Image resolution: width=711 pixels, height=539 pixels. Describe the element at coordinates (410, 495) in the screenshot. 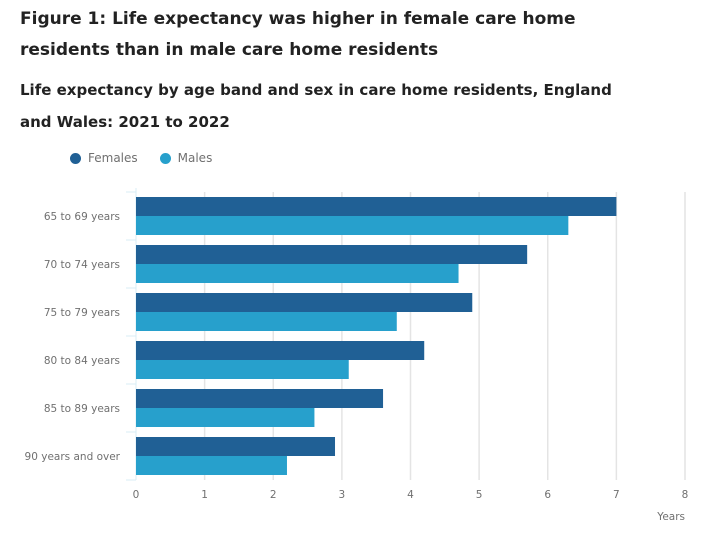

I see `x-tick-label: 4` at that location.